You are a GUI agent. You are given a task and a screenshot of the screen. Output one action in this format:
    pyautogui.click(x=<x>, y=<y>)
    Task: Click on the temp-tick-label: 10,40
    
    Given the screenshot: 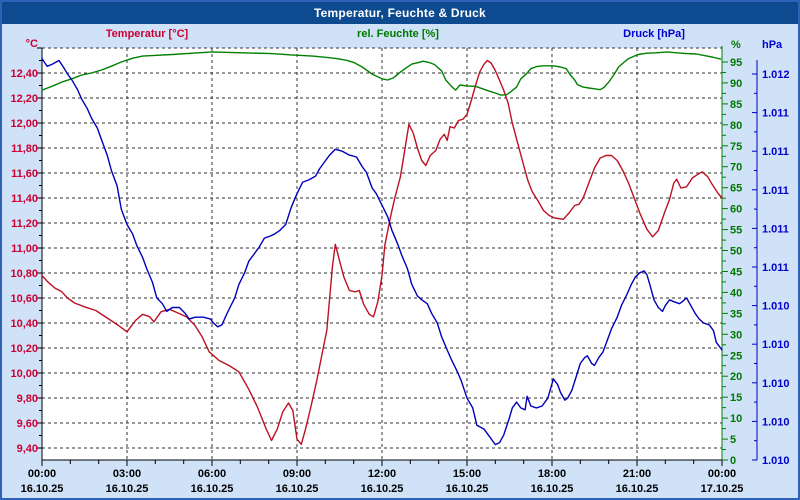 What is the action you would take?
    pyautogui.click(x=24, y=324)
    